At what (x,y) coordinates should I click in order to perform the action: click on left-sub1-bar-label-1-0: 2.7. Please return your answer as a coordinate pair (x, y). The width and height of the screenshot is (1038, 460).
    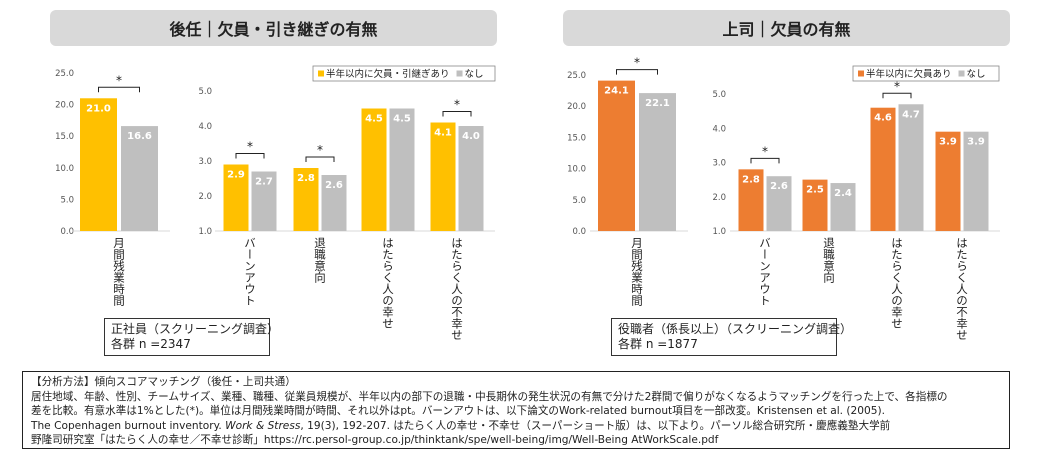
    Looking at the image, I should click on (264, 182).